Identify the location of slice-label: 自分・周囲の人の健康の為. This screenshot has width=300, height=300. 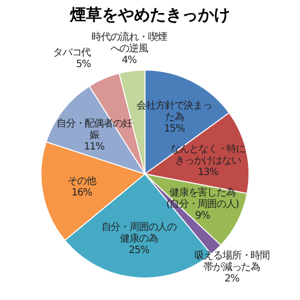
(139, 233).